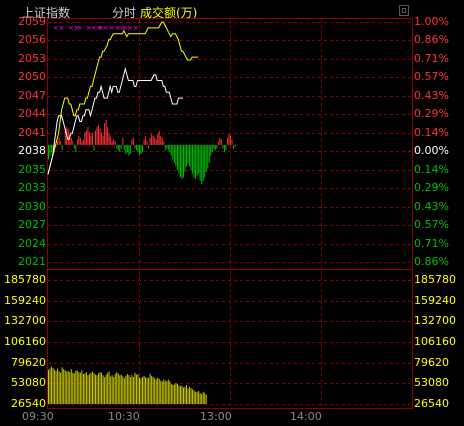 The width and height of the screenshot is (464, 426). Describe the element at coordinates (306, 416) in the screenshot. I see `time-label: 14:00` at that location.